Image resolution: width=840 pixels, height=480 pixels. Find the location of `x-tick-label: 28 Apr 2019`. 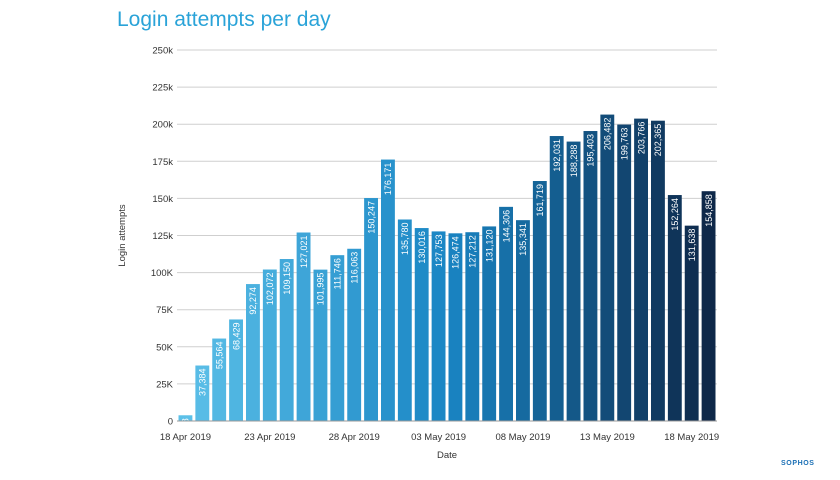

x-tick-label: 28 Apr 2019 is located at coordinates (354, 437).